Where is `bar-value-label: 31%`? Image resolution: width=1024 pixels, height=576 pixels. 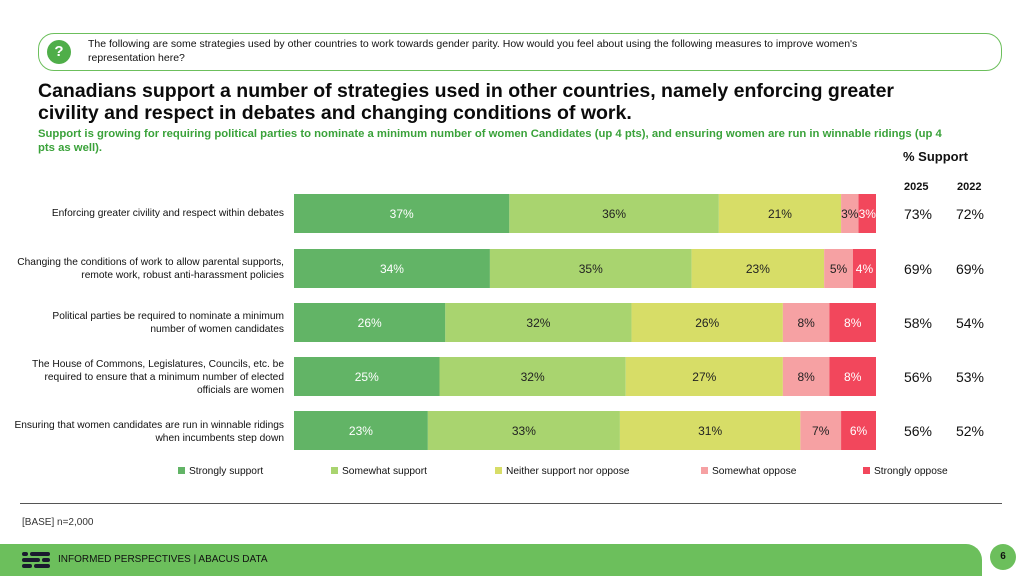
bar-value-label: 31% is located at coordinates (710, 431).